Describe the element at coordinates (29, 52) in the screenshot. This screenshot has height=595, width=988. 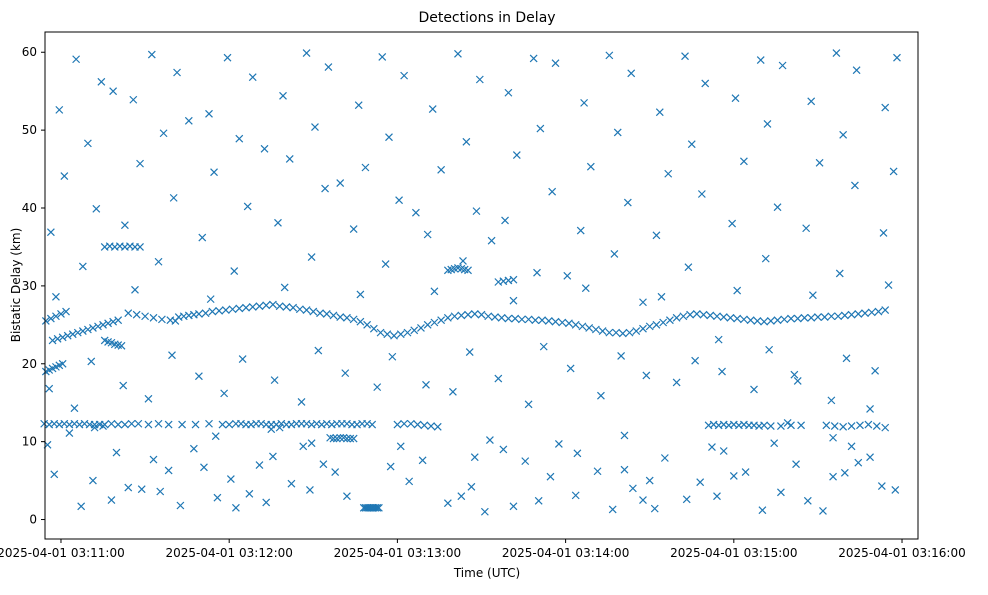
I see `y-tick-label: 60` at that location.